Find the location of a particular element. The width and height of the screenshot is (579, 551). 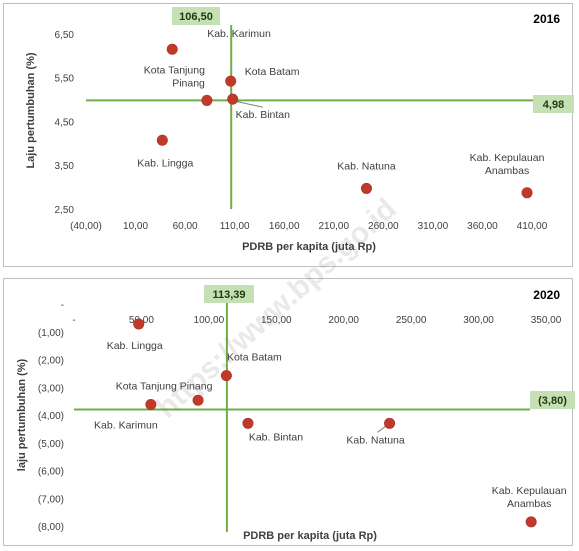

x-tick-label: 110,00 is located at coordinates (235, 226).